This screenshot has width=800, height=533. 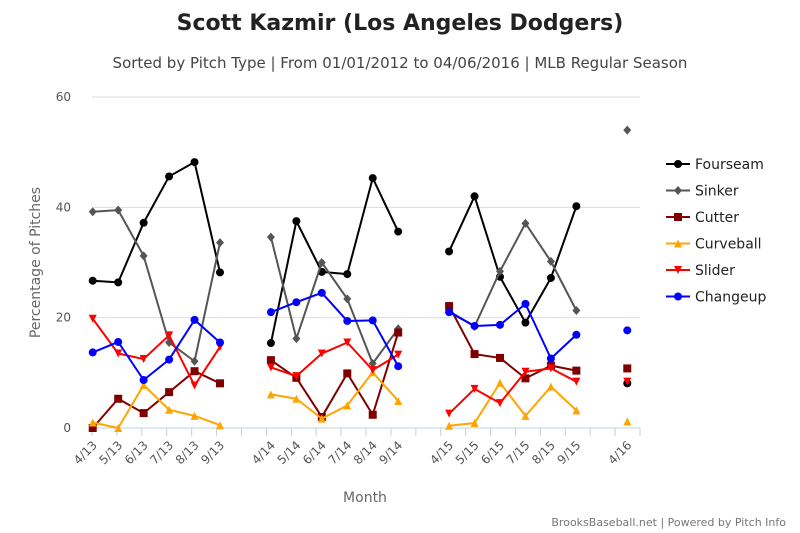 I want to click on legend-item-fourseam: Fourseam, so click(x=715, y=165).